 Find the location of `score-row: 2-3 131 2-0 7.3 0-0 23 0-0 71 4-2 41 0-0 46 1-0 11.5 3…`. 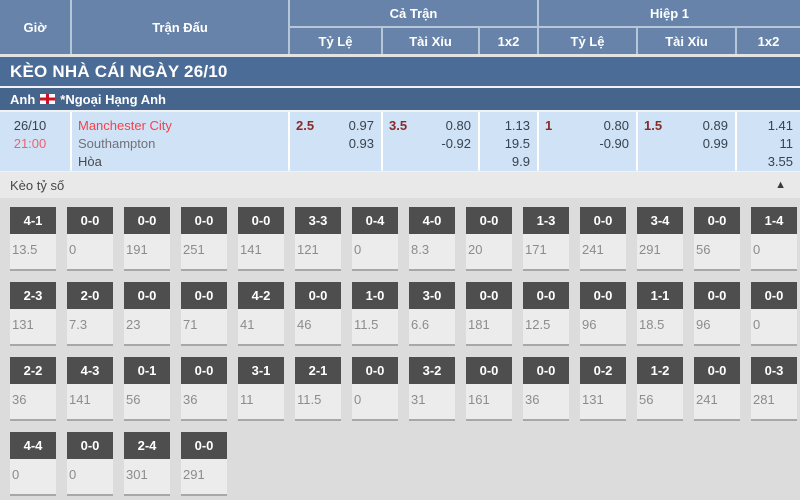

score-row: 2-3 131 2-0 7.3 0-0 23 0-0 71 4-2 41 0-0 46 1-0 11.5 3… is located at coordinates (405, 314).